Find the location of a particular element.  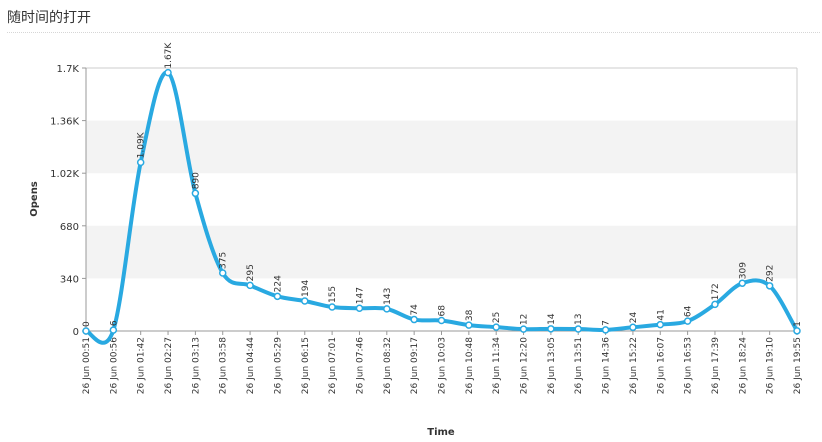

data-label: 64 is located at coordinates (689, 311).